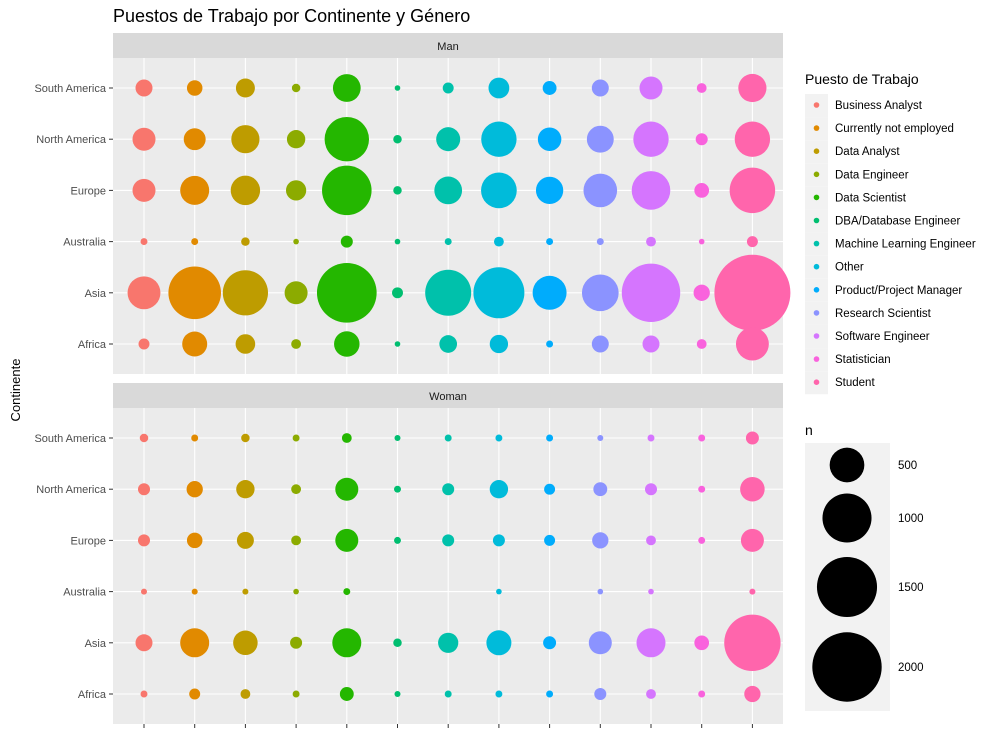 The height and width of the screenshot is (736, 1001). I want to click on color-legend-label: Data Analyst, so click(867, 152).